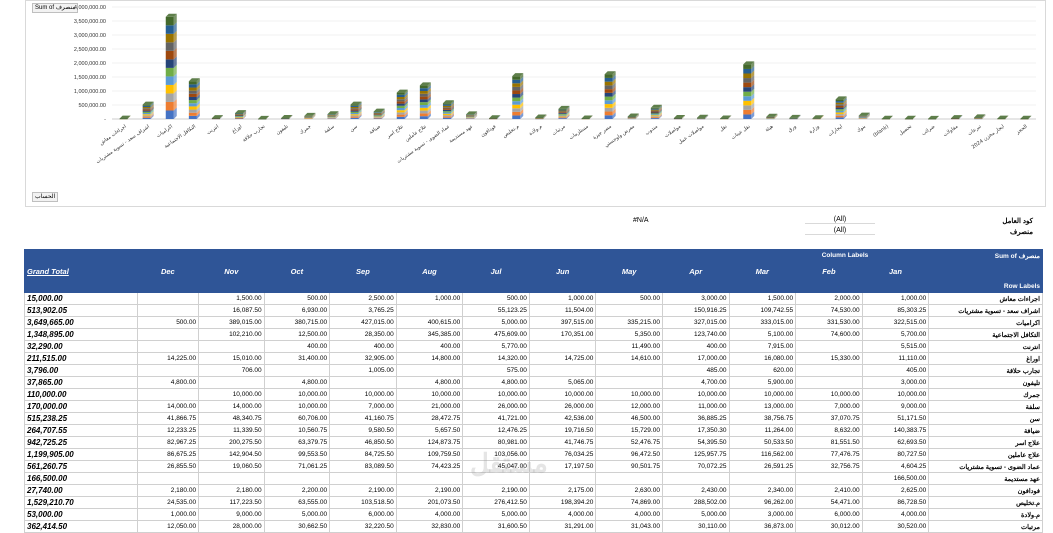 The width and height of the screenshot is (1053, 533). What do you see at coordinates (81, 383) in the screenshot?
I see `grand-total-cell: 37,865.00` at bounding box center [81, 383].